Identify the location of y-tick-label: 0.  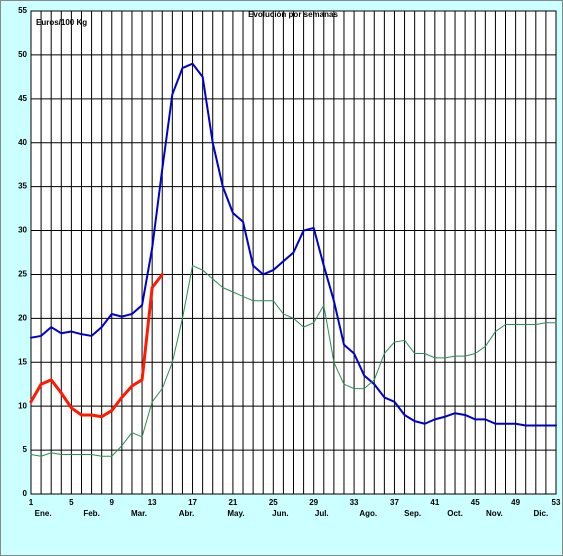
(25, 493).